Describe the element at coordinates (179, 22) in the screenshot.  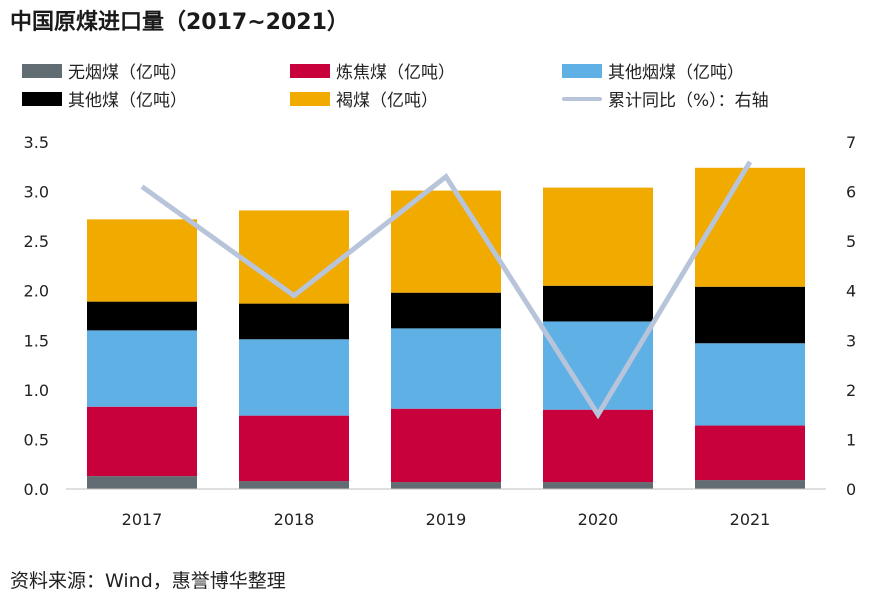
I see `chart-title: 中国原煤进口量（2017~2021）` at that location.